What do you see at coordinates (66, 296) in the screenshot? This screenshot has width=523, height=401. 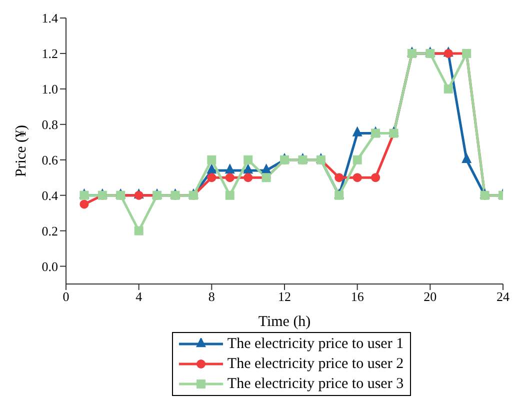 I see `x-tick-label: 0` at bounding box center [66, 296].